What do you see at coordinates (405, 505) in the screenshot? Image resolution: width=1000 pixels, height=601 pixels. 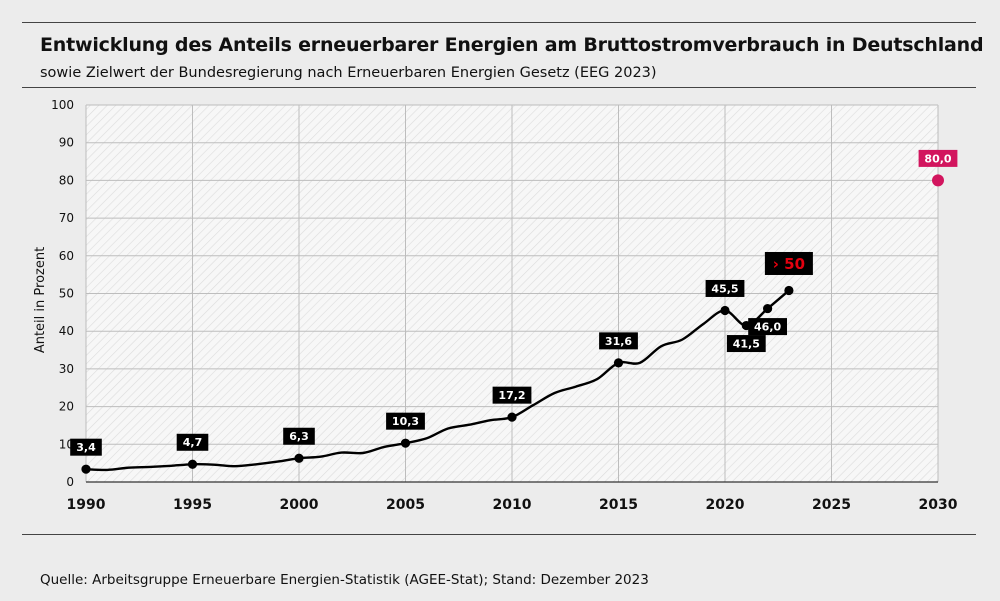 I see `x-tick-label: 2005` at bounding box center [405, 505].